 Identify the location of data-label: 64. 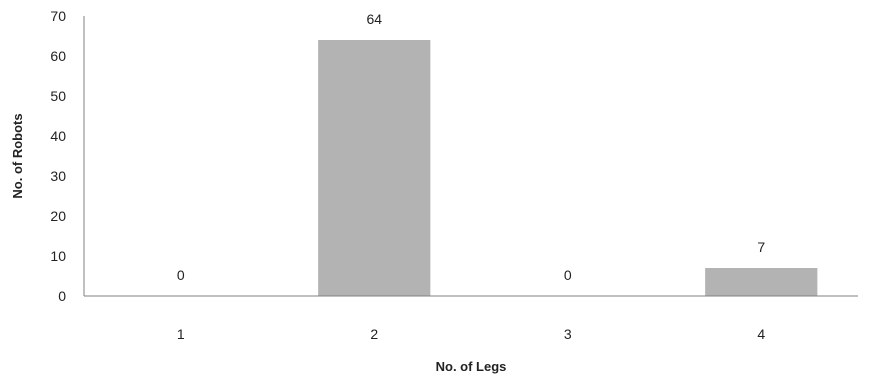
(374, 19).